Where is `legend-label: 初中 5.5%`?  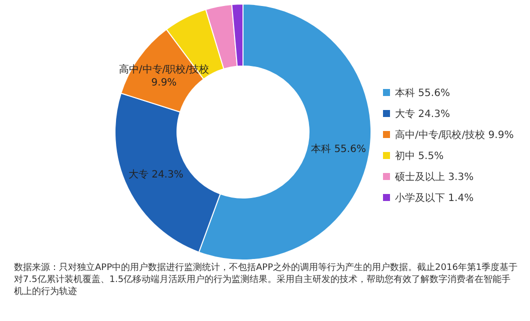
legend-label: 初中 5.5% is located at coordinates (419, 156).